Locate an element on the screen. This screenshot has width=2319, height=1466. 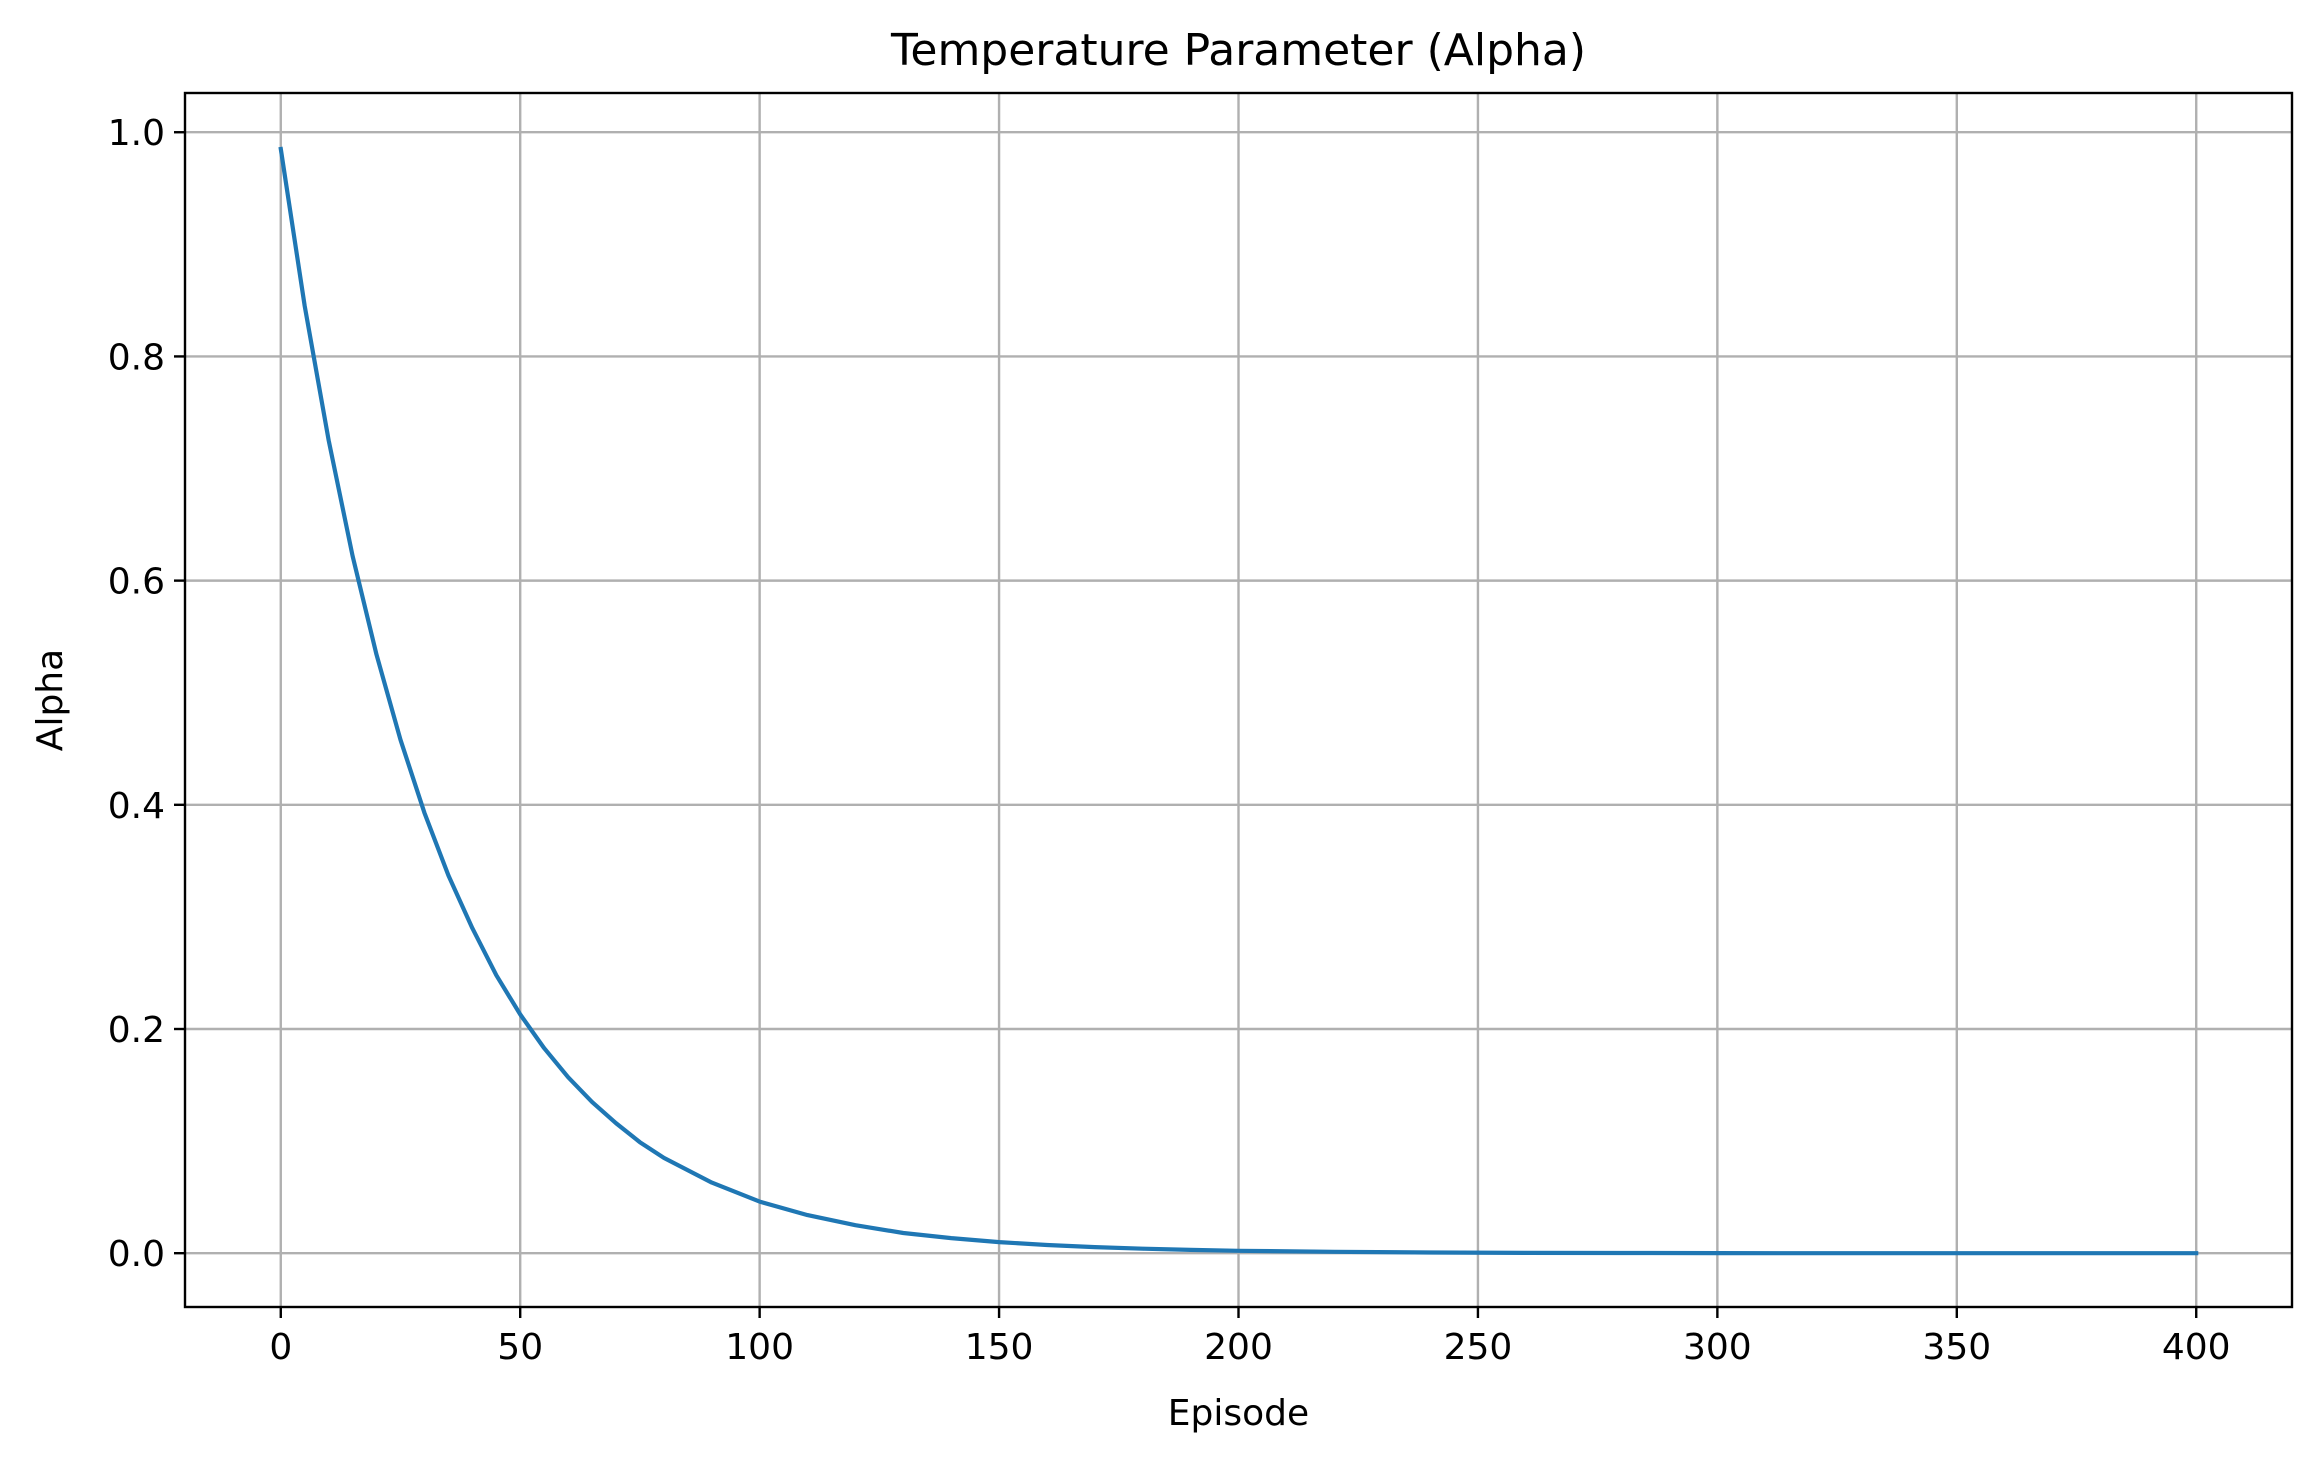
x-tick-label: 250 is located at coordinates (1478, 1347).